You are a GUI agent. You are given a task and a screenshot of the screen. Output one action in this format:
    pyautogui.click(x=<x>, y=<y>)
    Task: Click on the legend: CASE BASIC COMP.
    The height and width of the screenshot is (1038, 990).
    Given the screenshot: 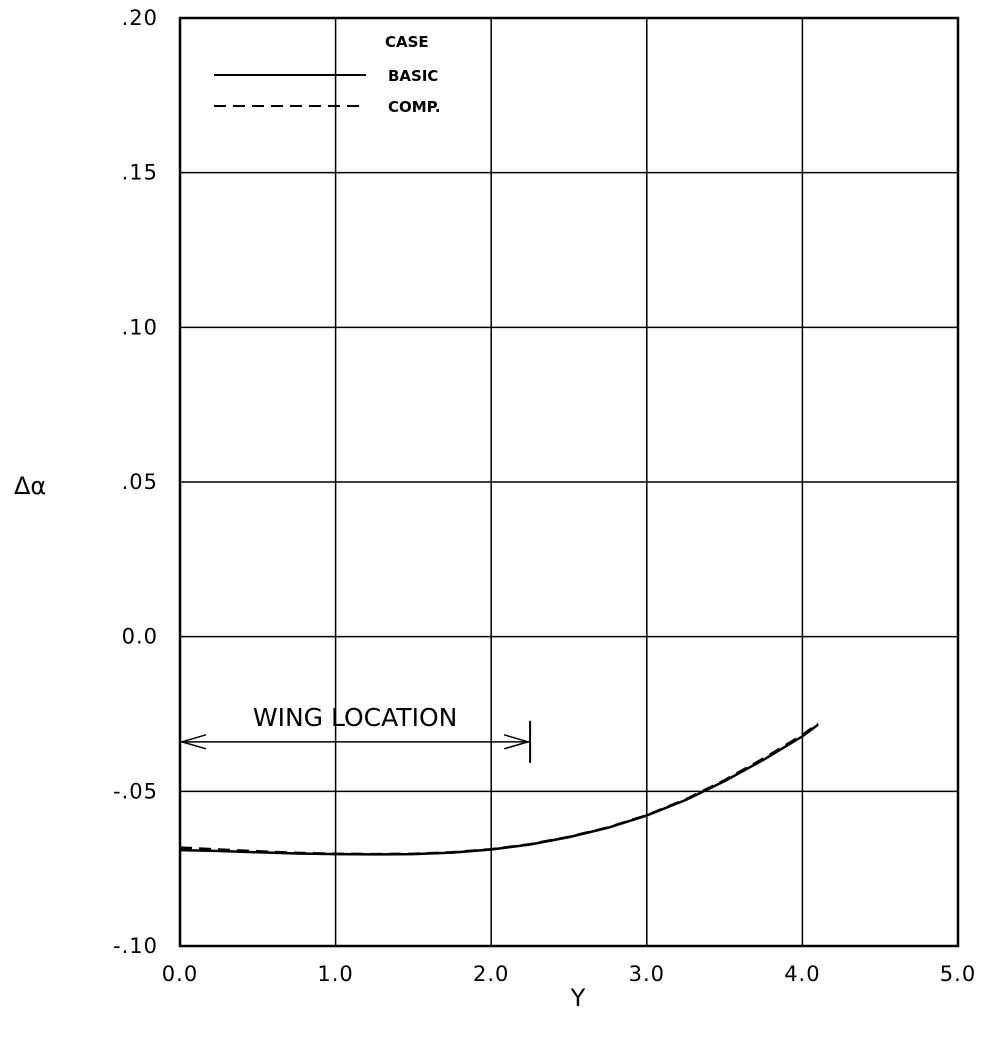 What is the action you would take?
    pyautogui.click(x=327, y=74)
    